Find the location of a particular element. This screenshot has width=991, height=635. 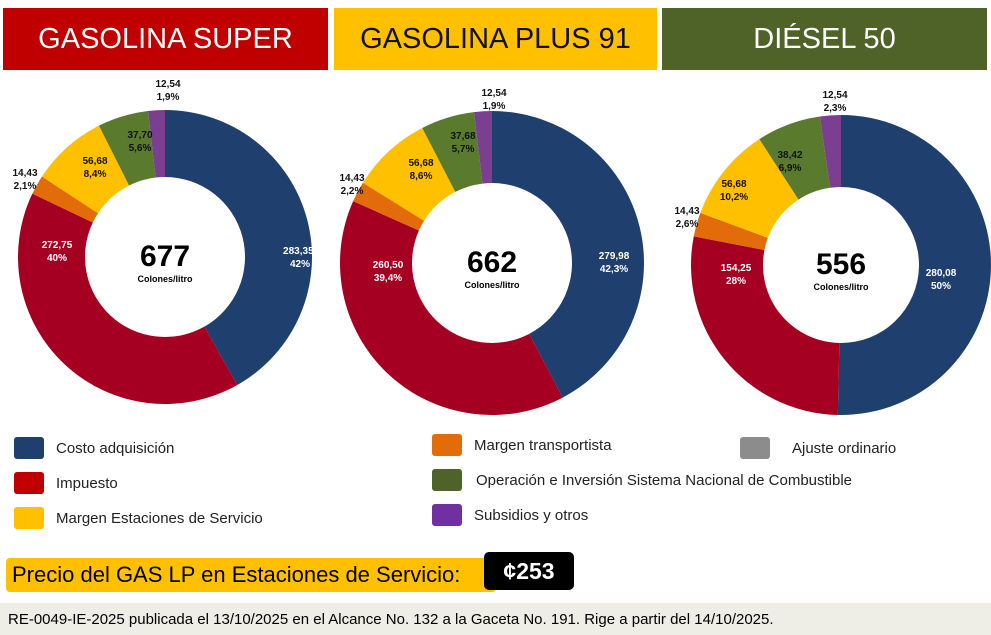

total-price: 662 is located at coordinates (492, 262).